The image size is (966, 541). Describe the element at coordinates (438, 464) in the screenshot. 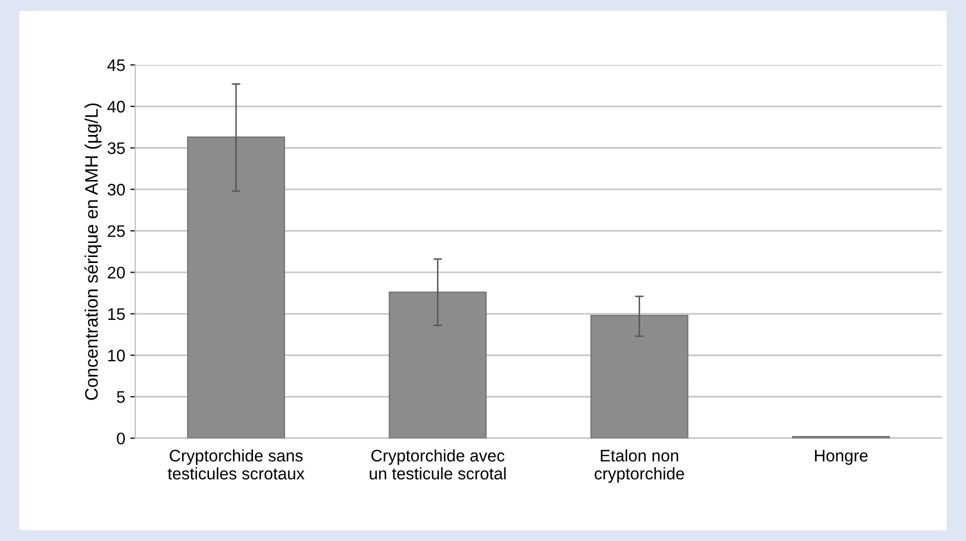

I see `x-tick-label: Cryptorchide avec un testicule scrotal` at that location.